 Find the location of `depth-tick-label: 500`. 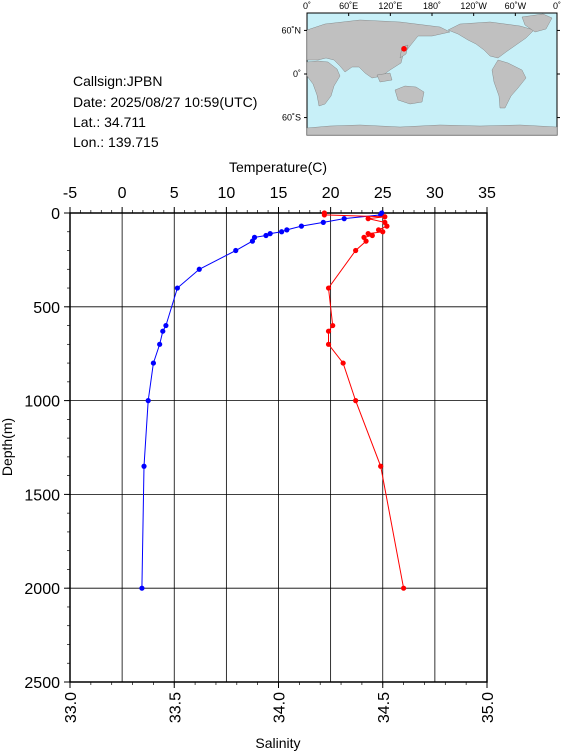

depth-tick-label: 500 is located at coordinates (46, 308).